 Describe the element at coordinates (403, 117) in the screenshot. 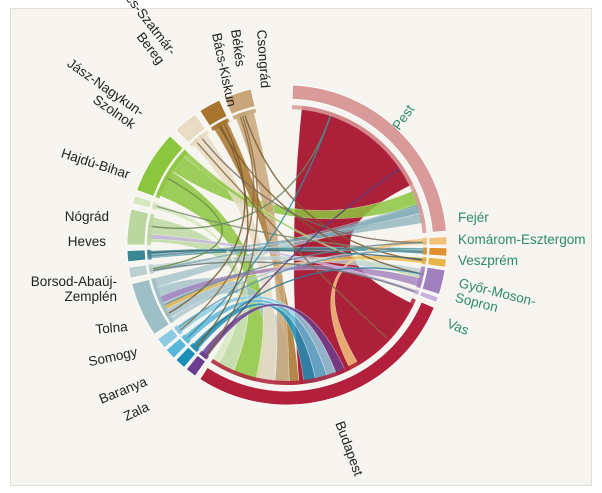

I see `label-pest: Pest` at that location.